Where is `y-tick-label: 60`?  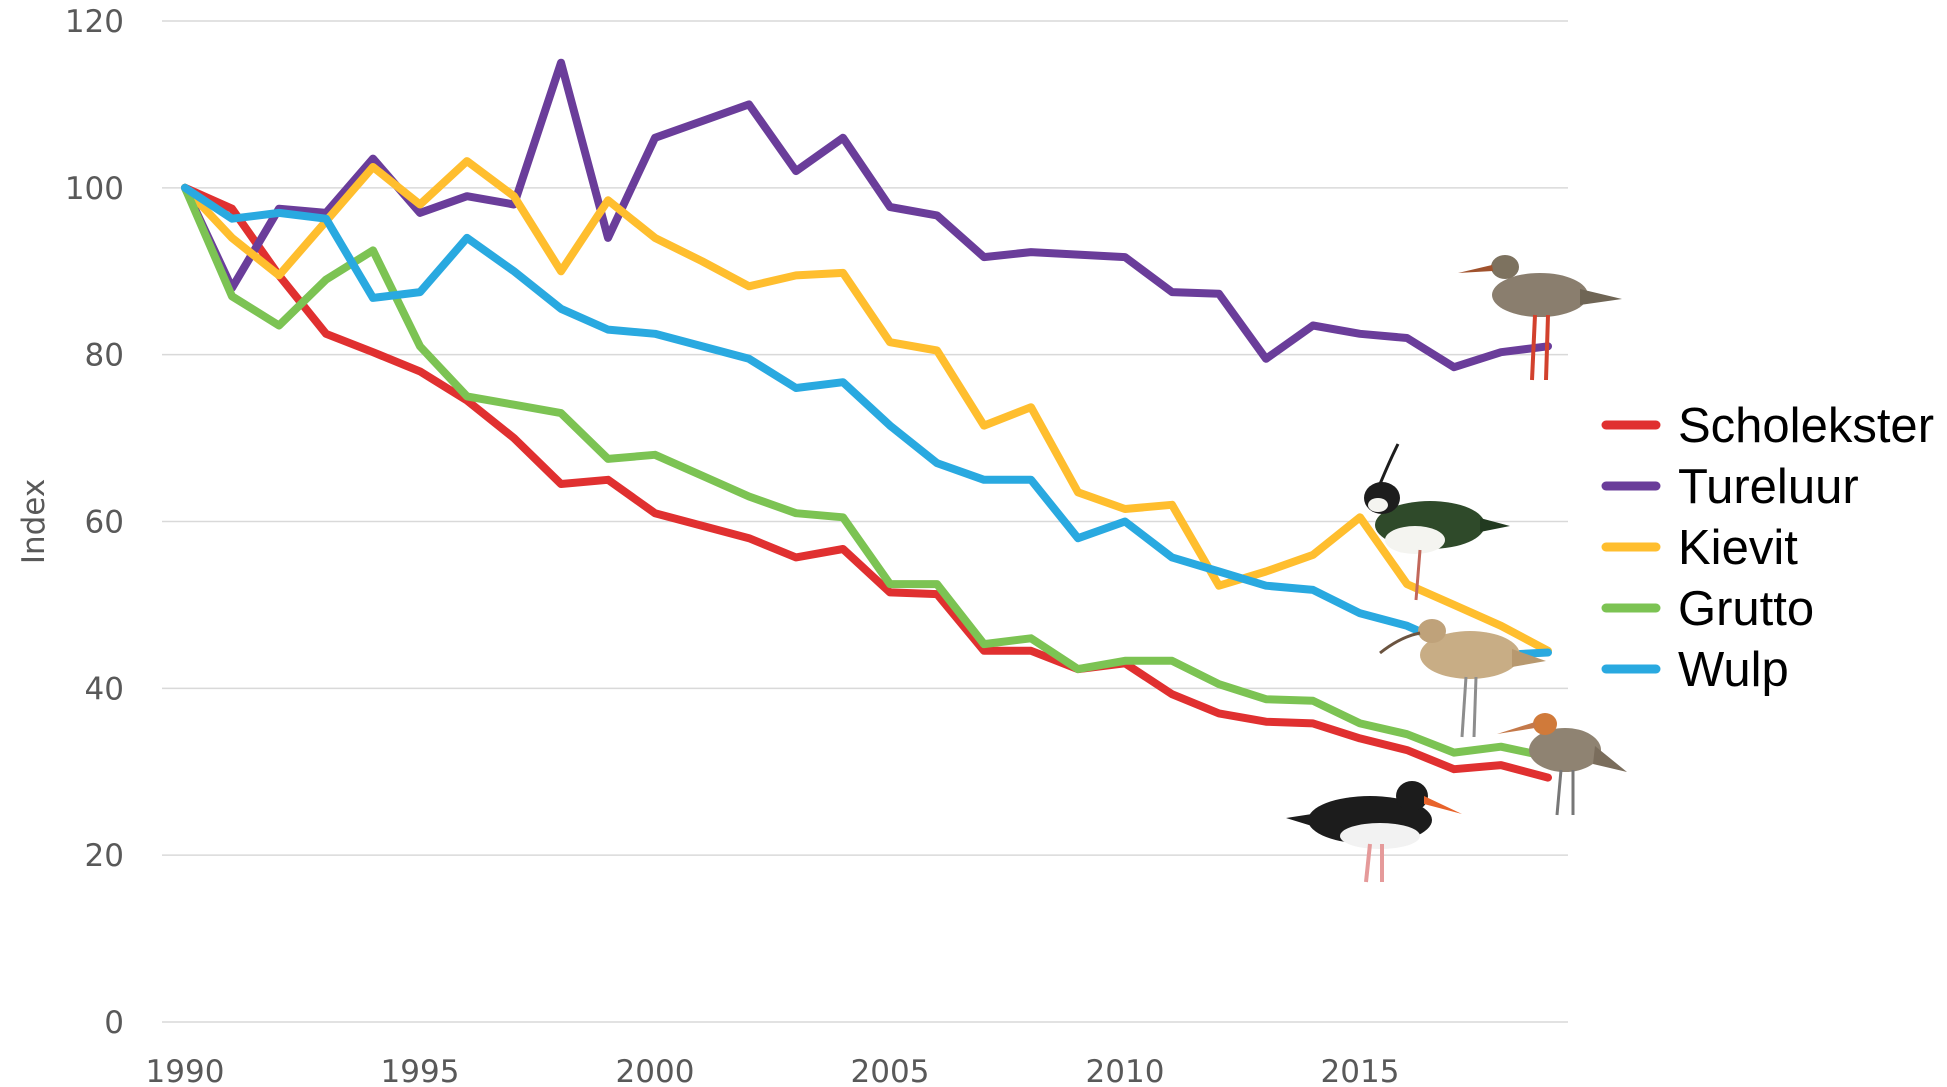 y-tick-label: 60 is located at coordinates (104, 523).